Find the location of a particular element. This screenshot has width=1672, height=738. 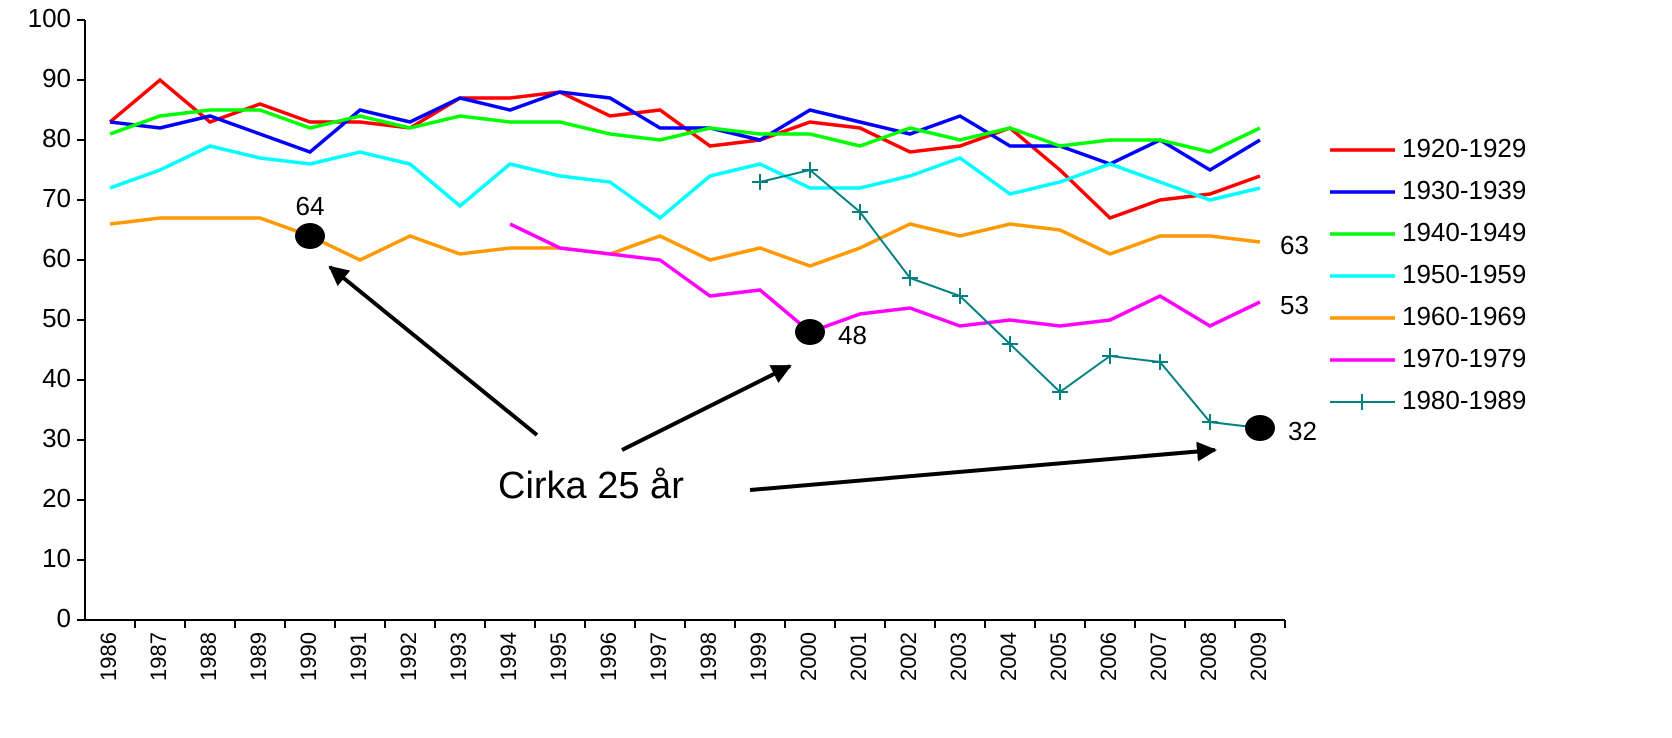

x-tick-label: 2008 is located at coordinates (1208, 656).